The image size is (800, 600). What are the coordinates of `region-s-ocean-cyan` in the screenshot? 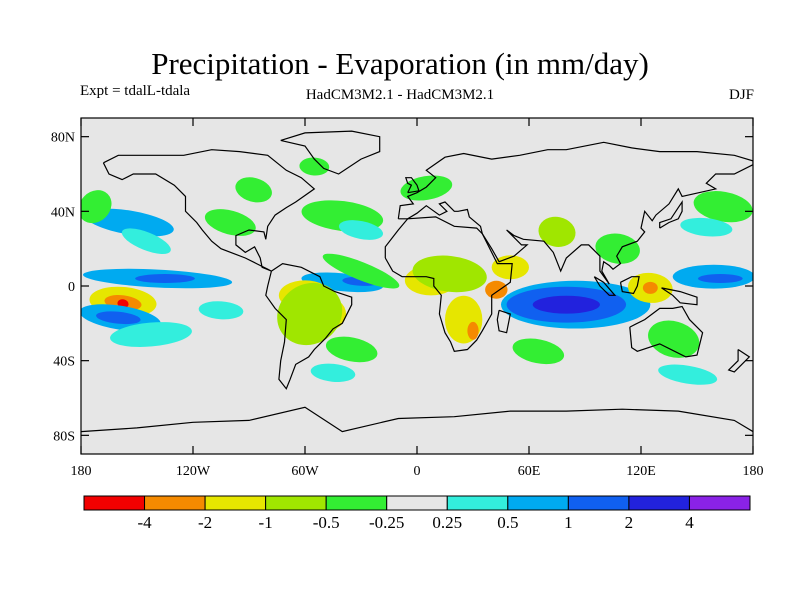 It's located at (688, 374).